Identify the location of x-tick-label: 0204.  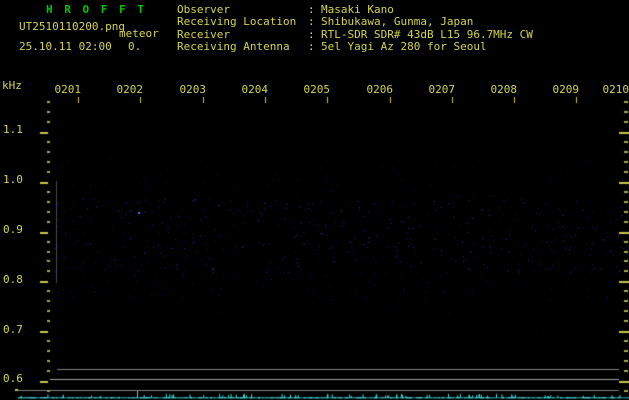
(255, 89).